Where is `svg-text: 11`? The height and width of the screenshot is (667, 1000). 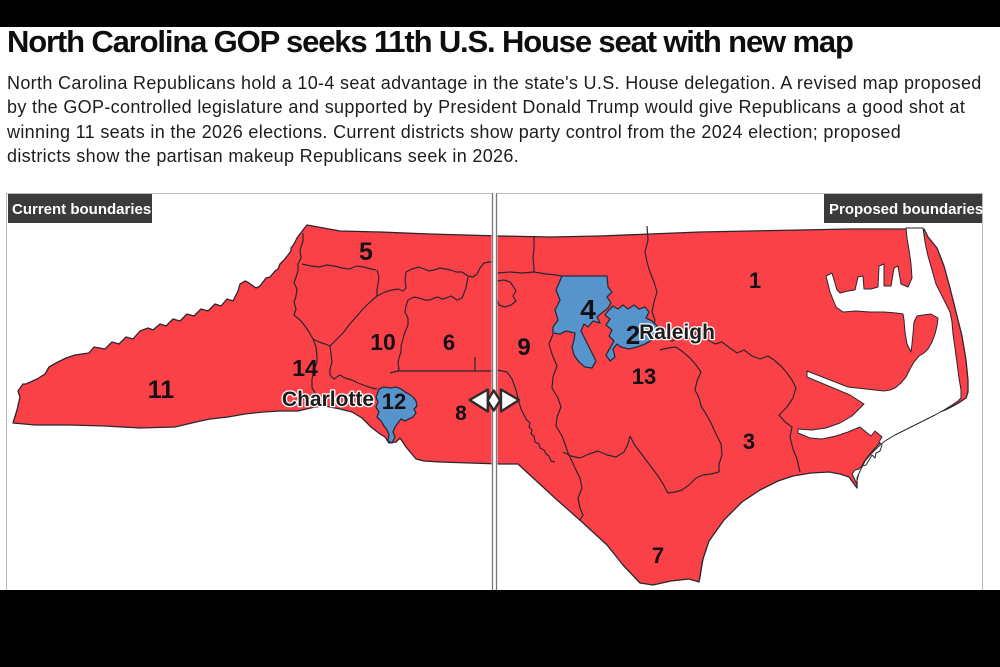
svg-text: 11 is located at coordinates (161, 390).